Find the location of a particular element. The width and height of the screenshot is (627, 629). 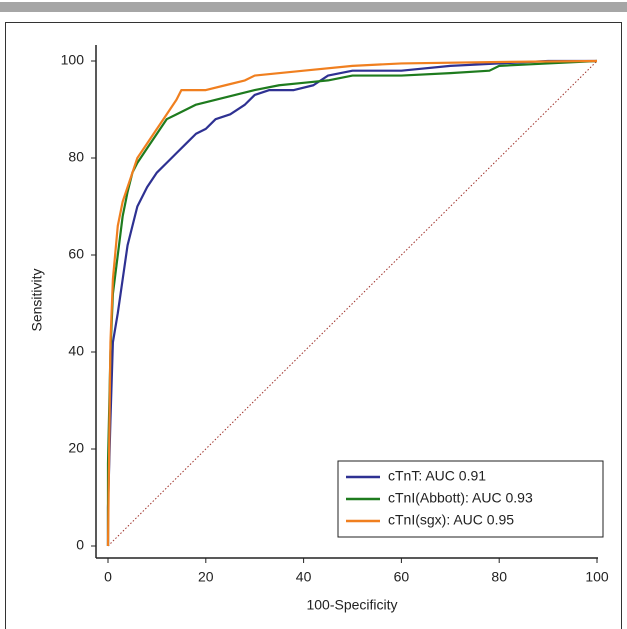

legend-box is located at coordinates (470, 499).